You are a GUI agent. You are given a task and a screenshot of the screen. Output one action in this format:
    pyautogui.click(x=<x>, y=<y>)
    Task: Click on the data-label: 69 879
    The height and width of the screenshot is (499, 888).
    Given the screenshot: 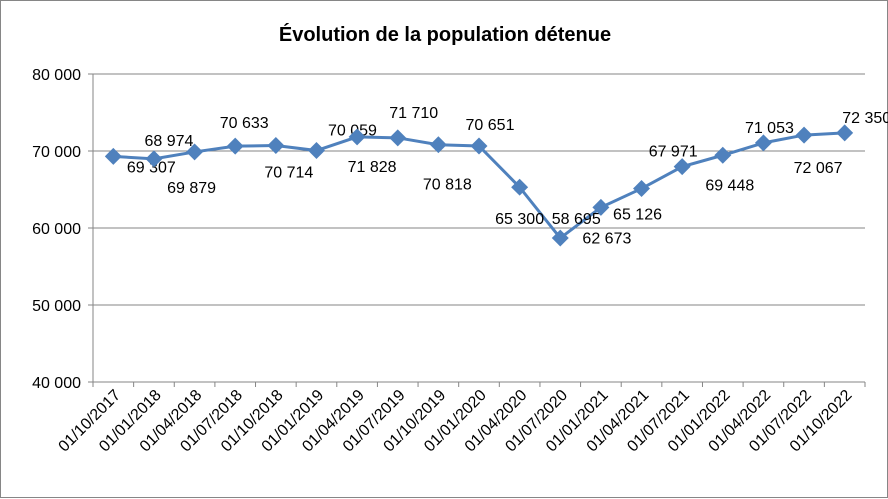 What is the action you would take?
    pyautogui.click(x=191, y=188)
    